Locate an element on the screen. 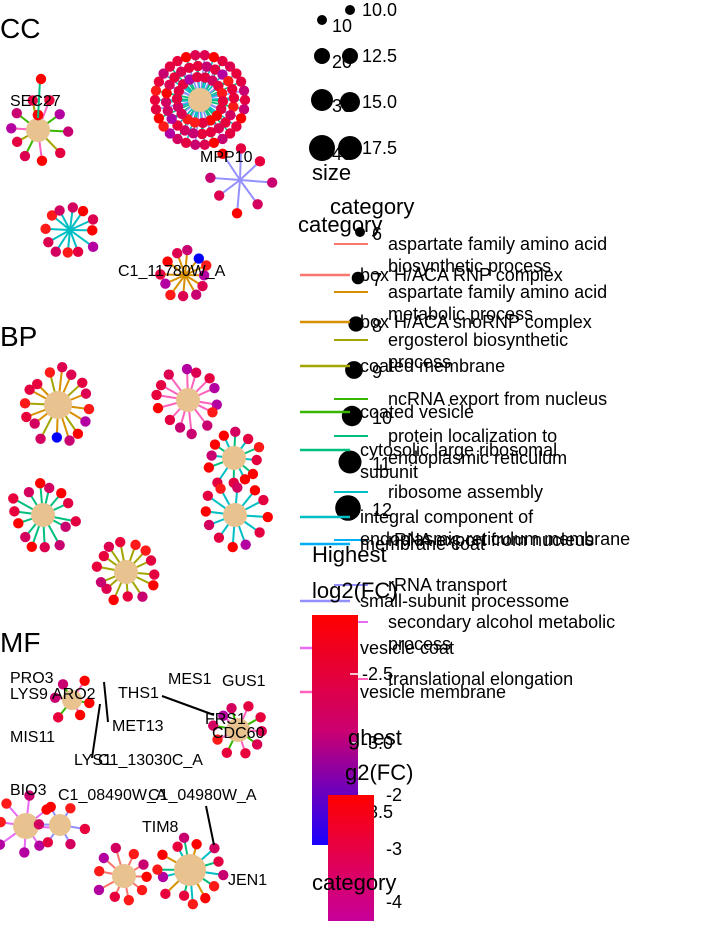  node-label: THS1 is located at coordinates (138, 693).